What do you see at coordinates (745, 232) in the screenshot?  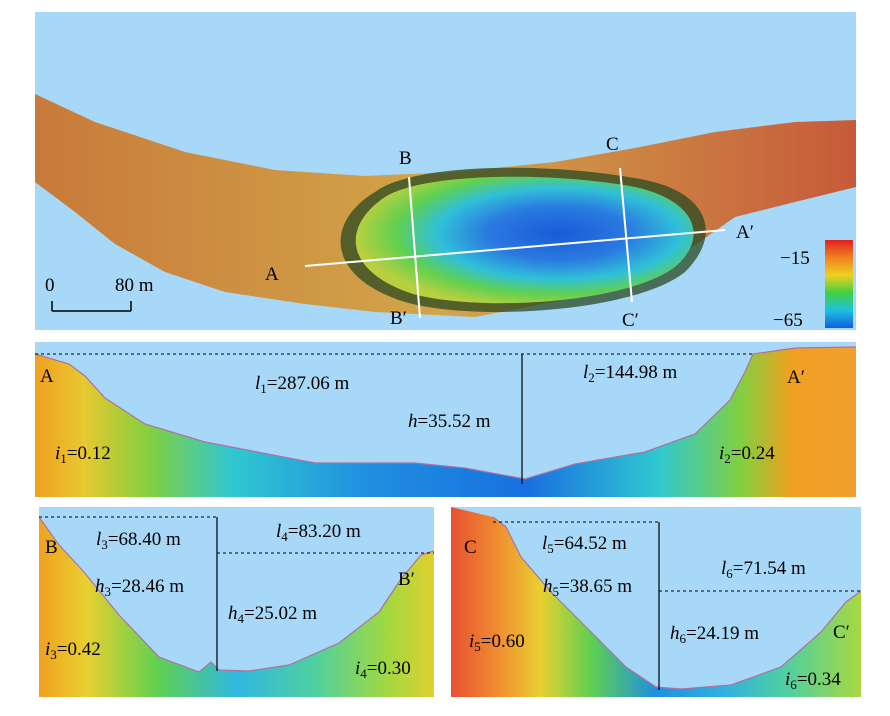 I see `label-a-prime: A′` at bounding box center [745, 232].